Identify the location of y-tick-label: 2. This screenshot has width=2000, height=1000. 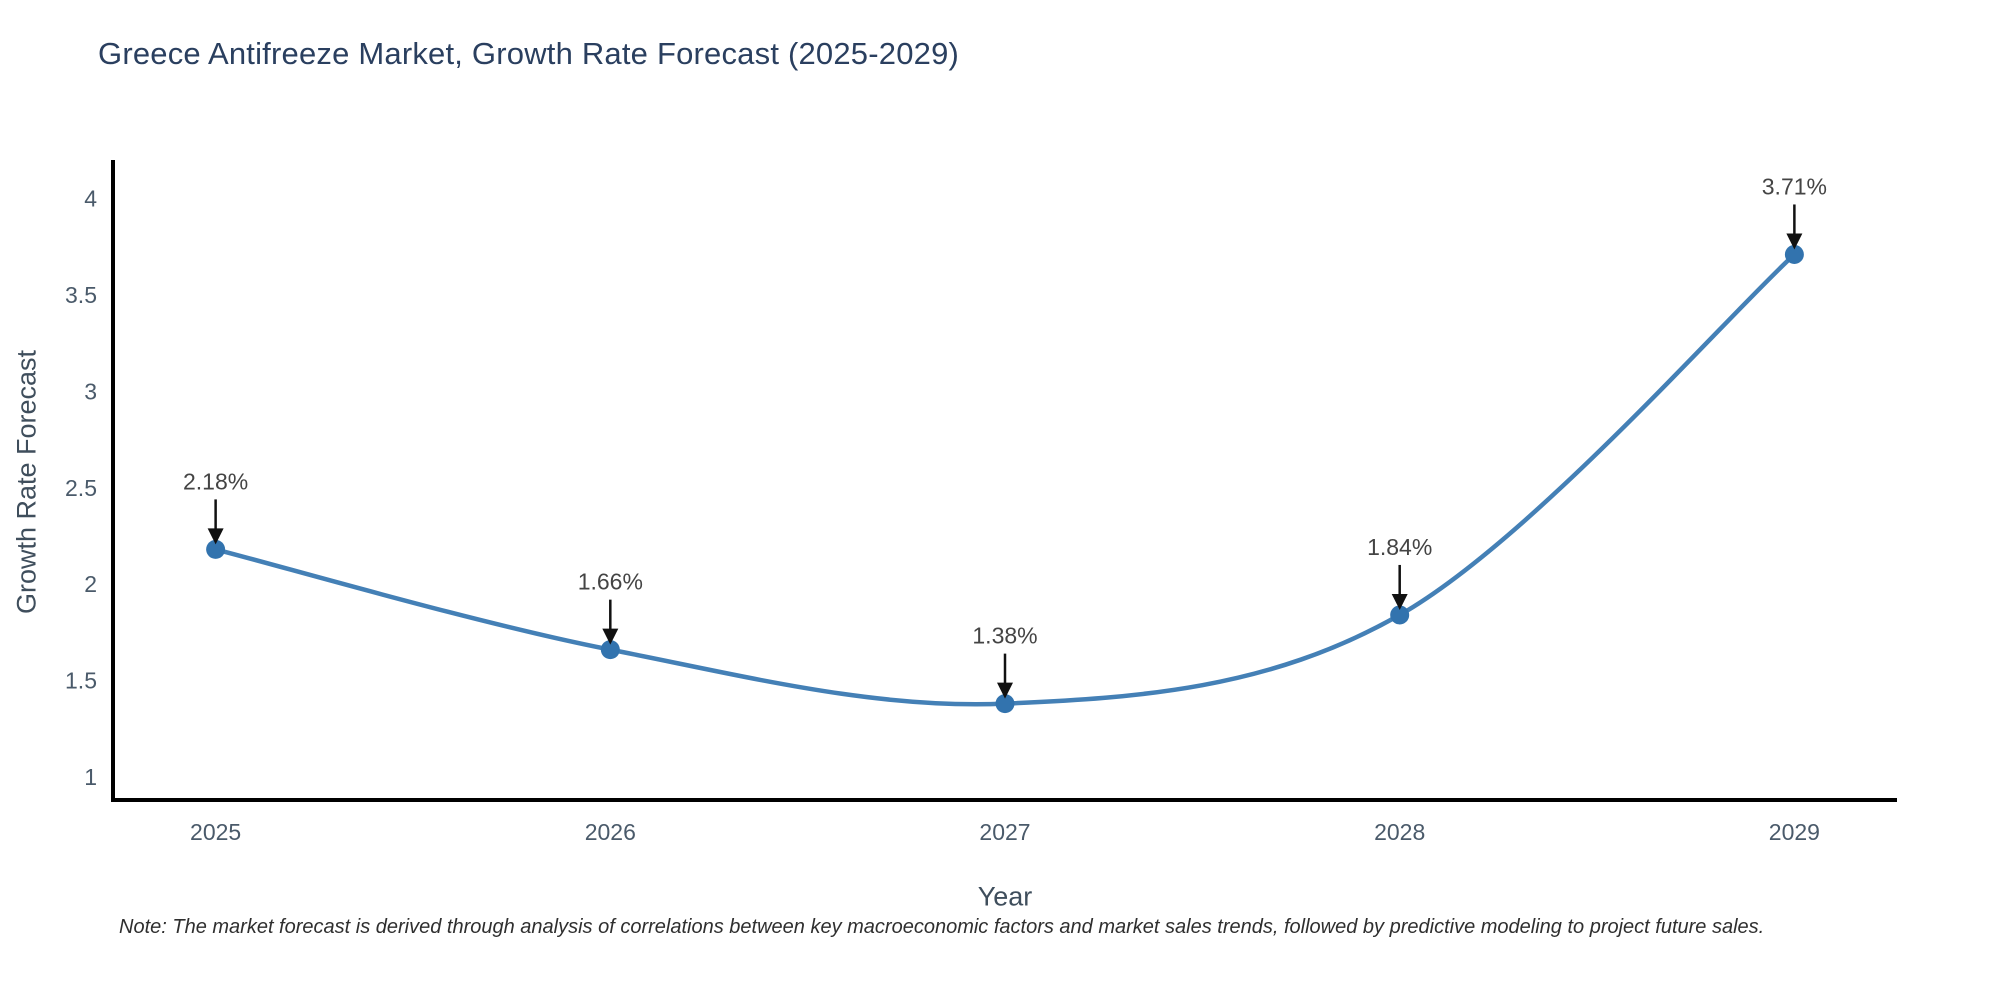
(90, 584).